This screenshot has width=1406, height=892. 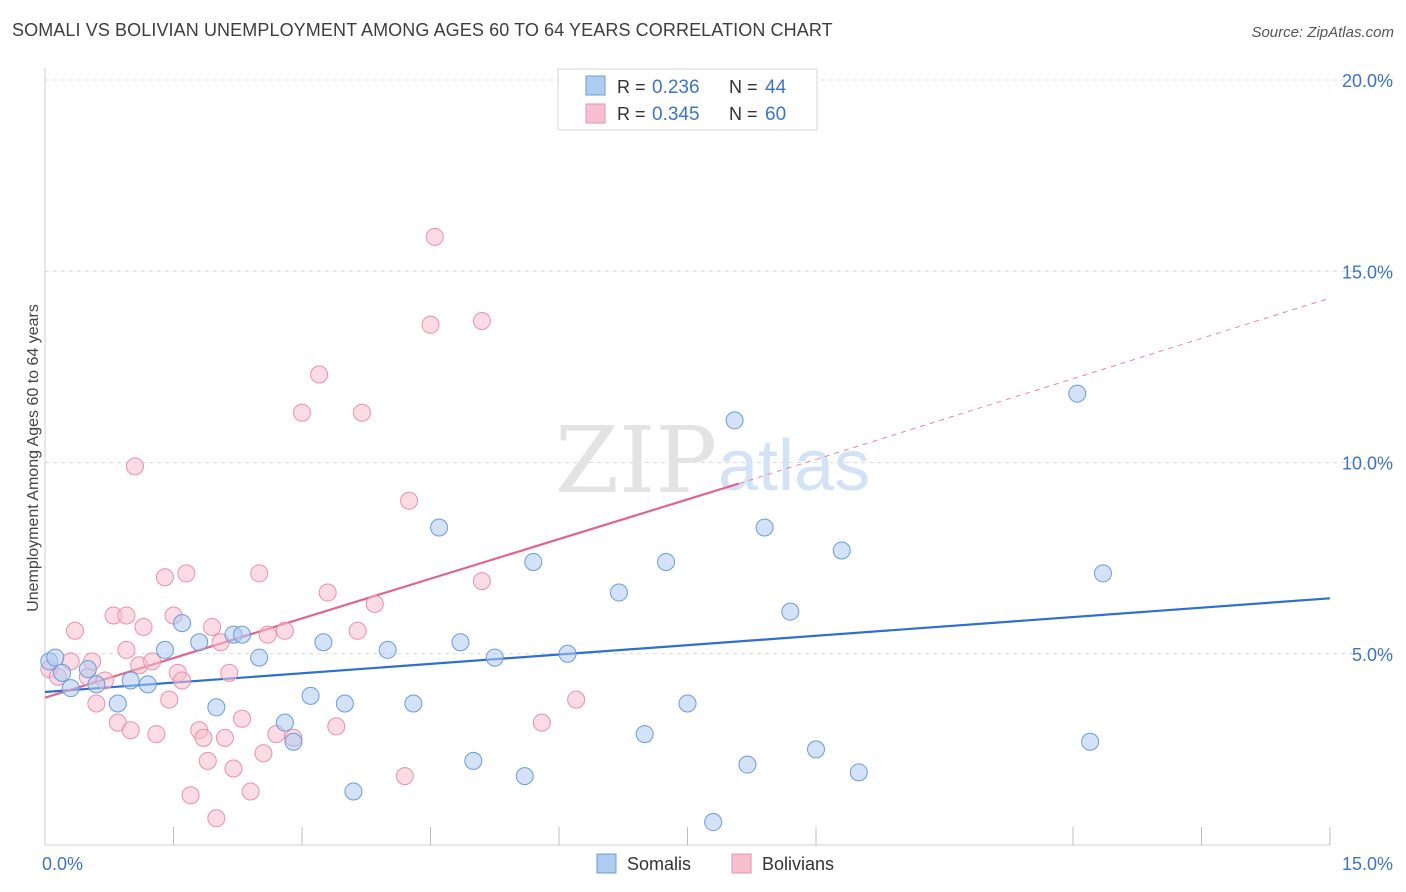 What do you see at coordinates (743, 114) in the screenshot?
I see `bolivian-n-label: N =` at bounding box center [743, 114].